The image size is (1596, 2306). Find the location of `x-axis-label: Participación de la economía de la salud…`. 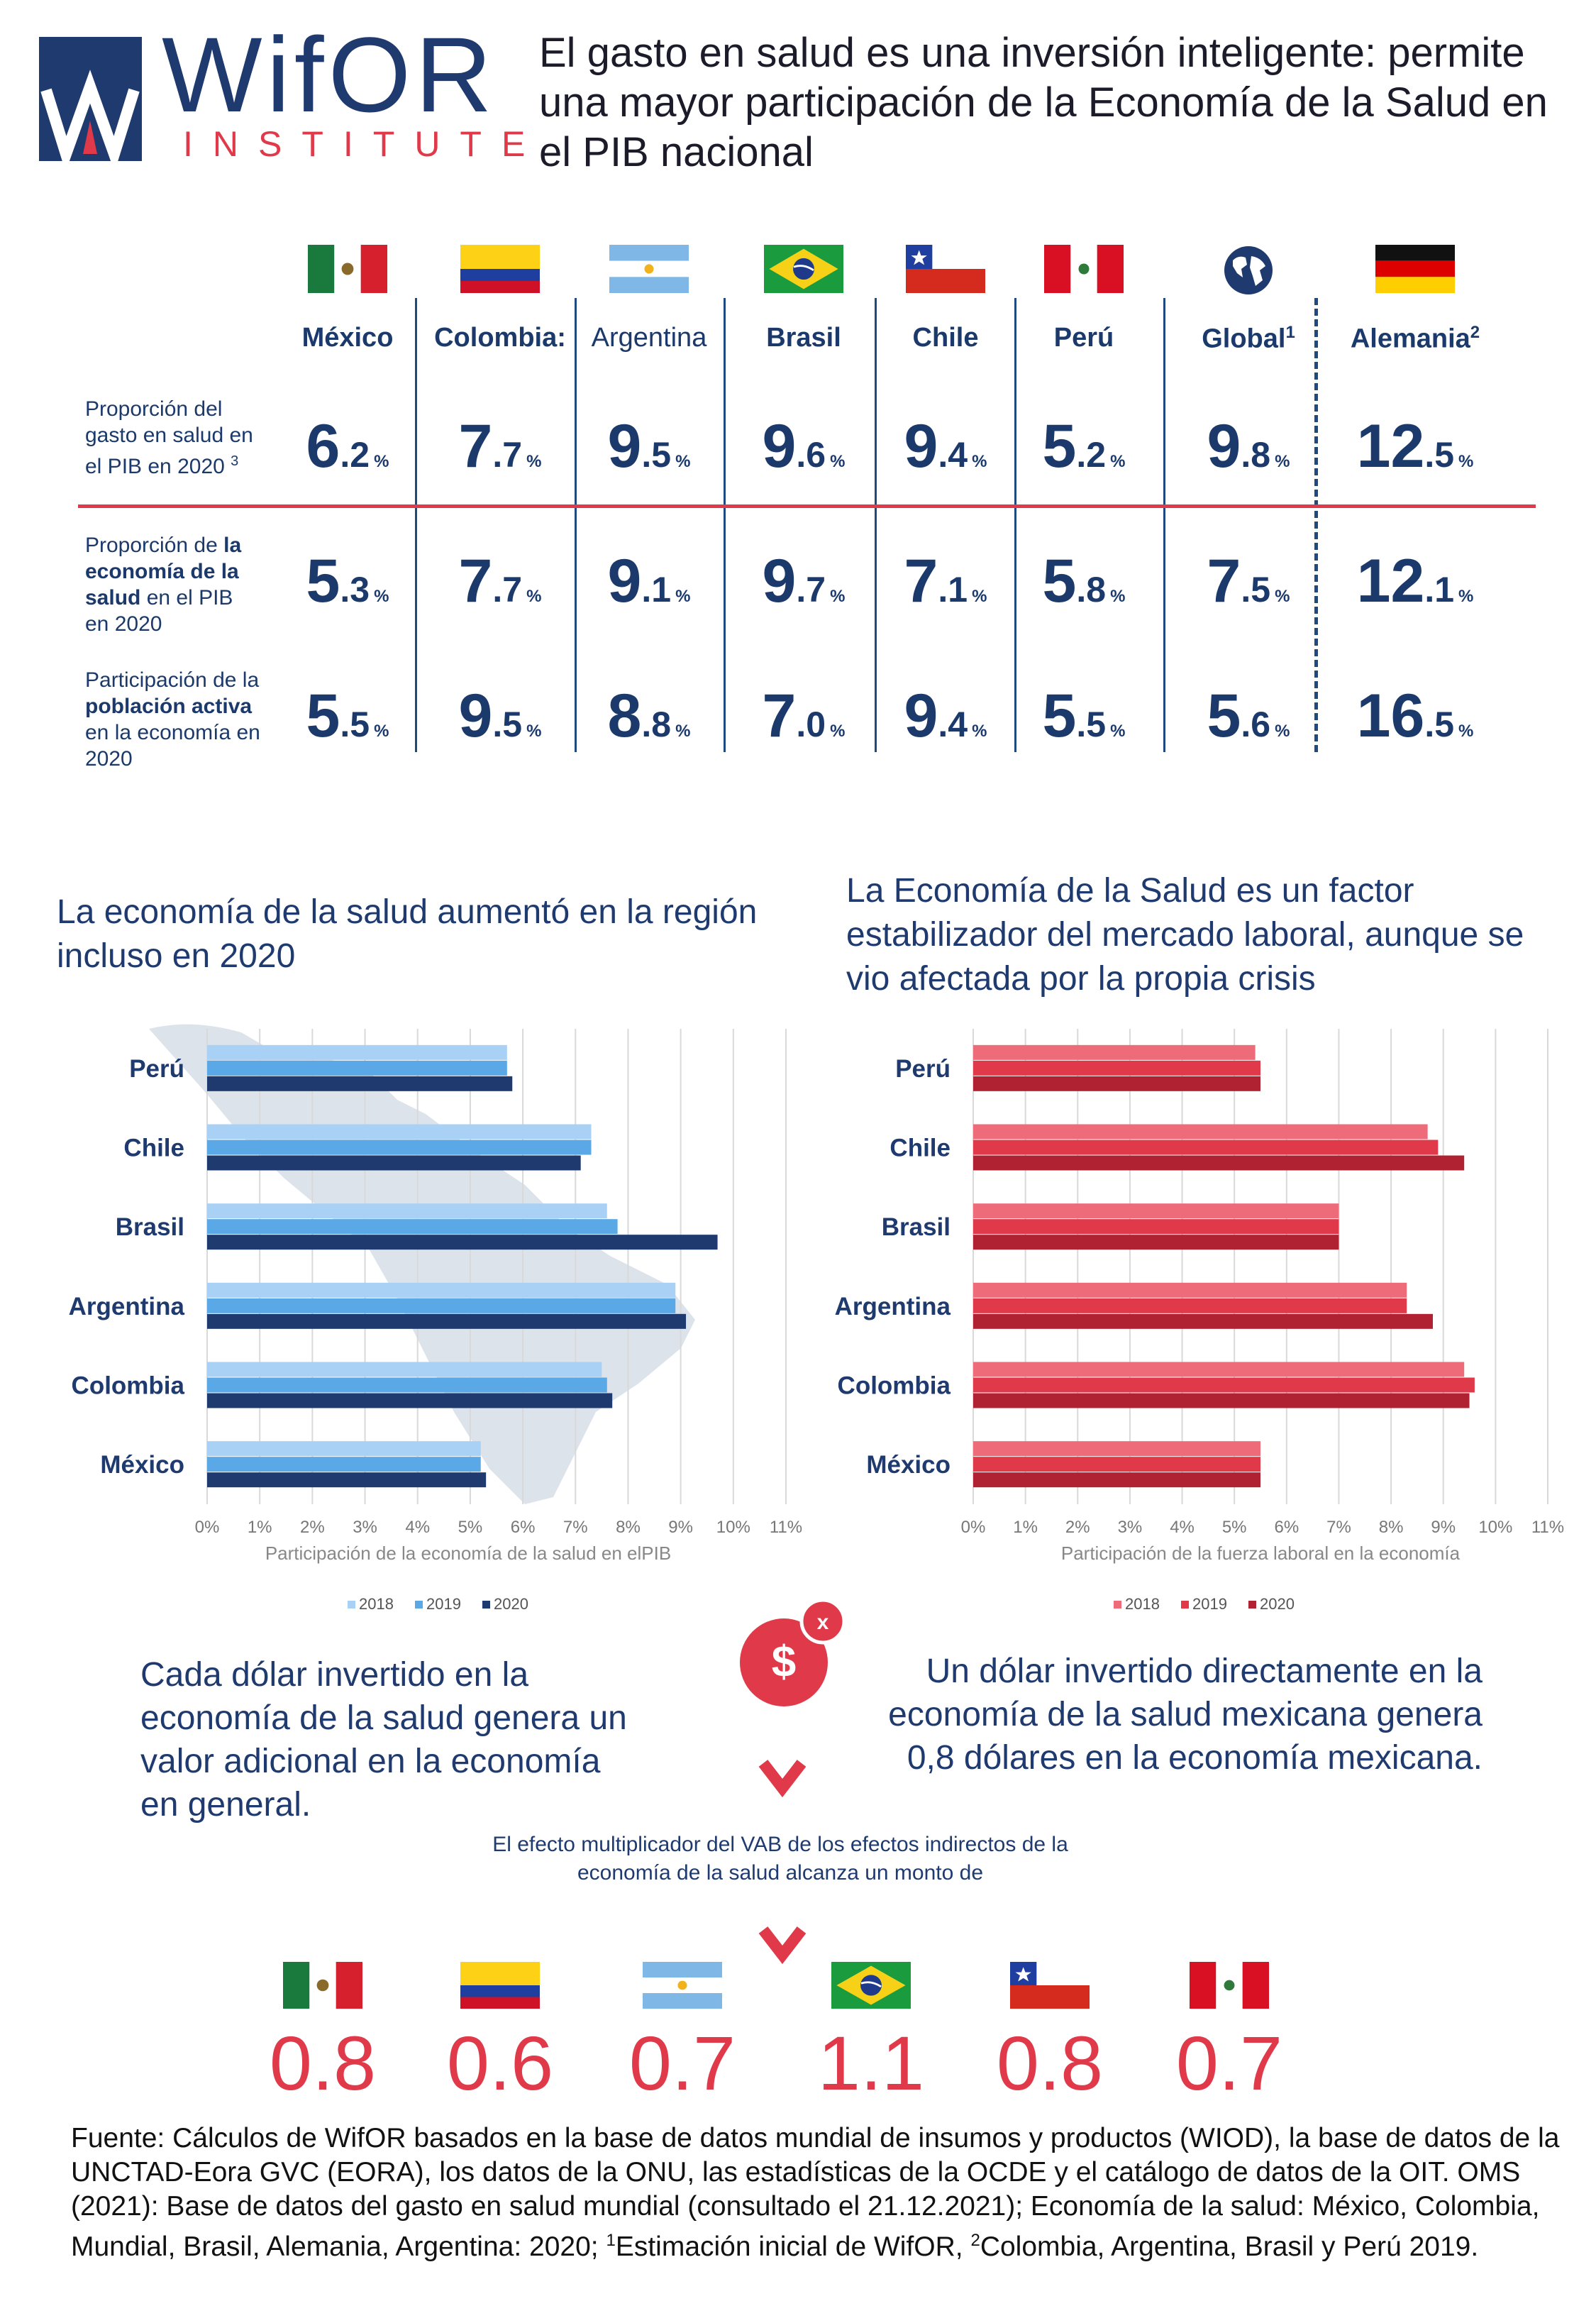

x-axis-label: Participación de la economía de la salud… is located at coordinates (468, 1554).